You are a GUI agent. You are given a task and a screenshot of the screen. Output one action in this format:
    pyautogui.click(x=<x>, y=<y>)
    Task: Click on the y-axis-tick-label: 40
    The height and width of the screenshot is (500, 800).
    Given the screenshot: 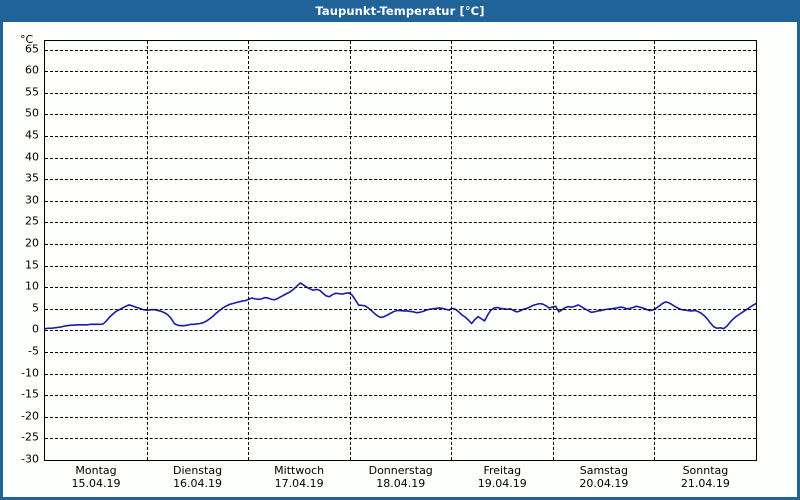 What is the action you would take?
    pyautogui.click(x=32, y=157)
    